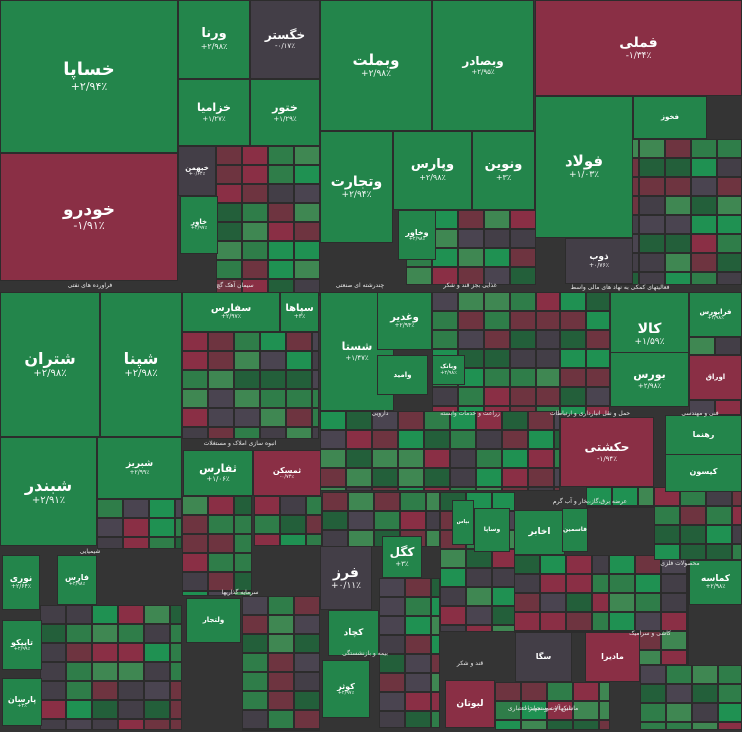 Image resolution: width=742 pixels, height=732 pixels. Describe the element at coordinates (448, 370) in the screenshot. I see `stock-tile: وبانک +۲/۹۸٪` at that location.